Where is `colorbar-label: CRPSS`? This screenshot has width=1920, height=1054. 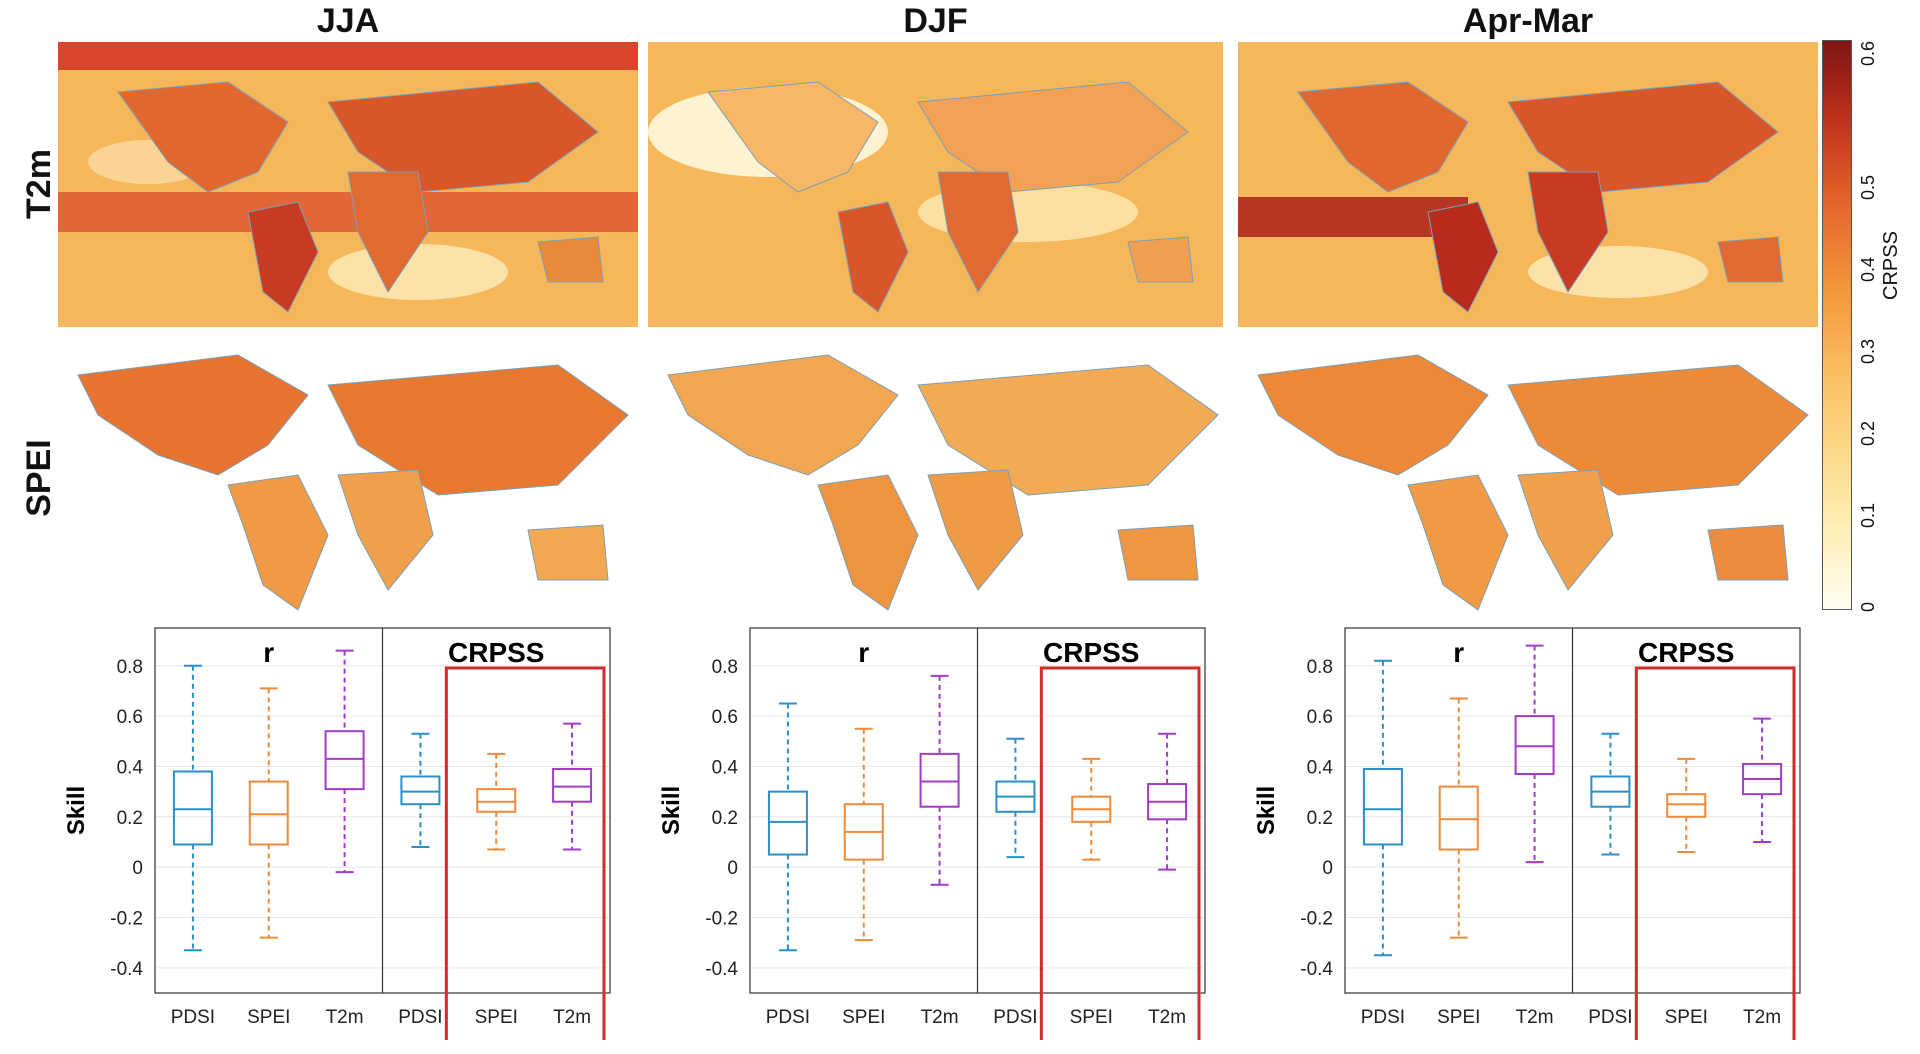
colorbar-label: CRPSS is located at coordinates (1891, 265).